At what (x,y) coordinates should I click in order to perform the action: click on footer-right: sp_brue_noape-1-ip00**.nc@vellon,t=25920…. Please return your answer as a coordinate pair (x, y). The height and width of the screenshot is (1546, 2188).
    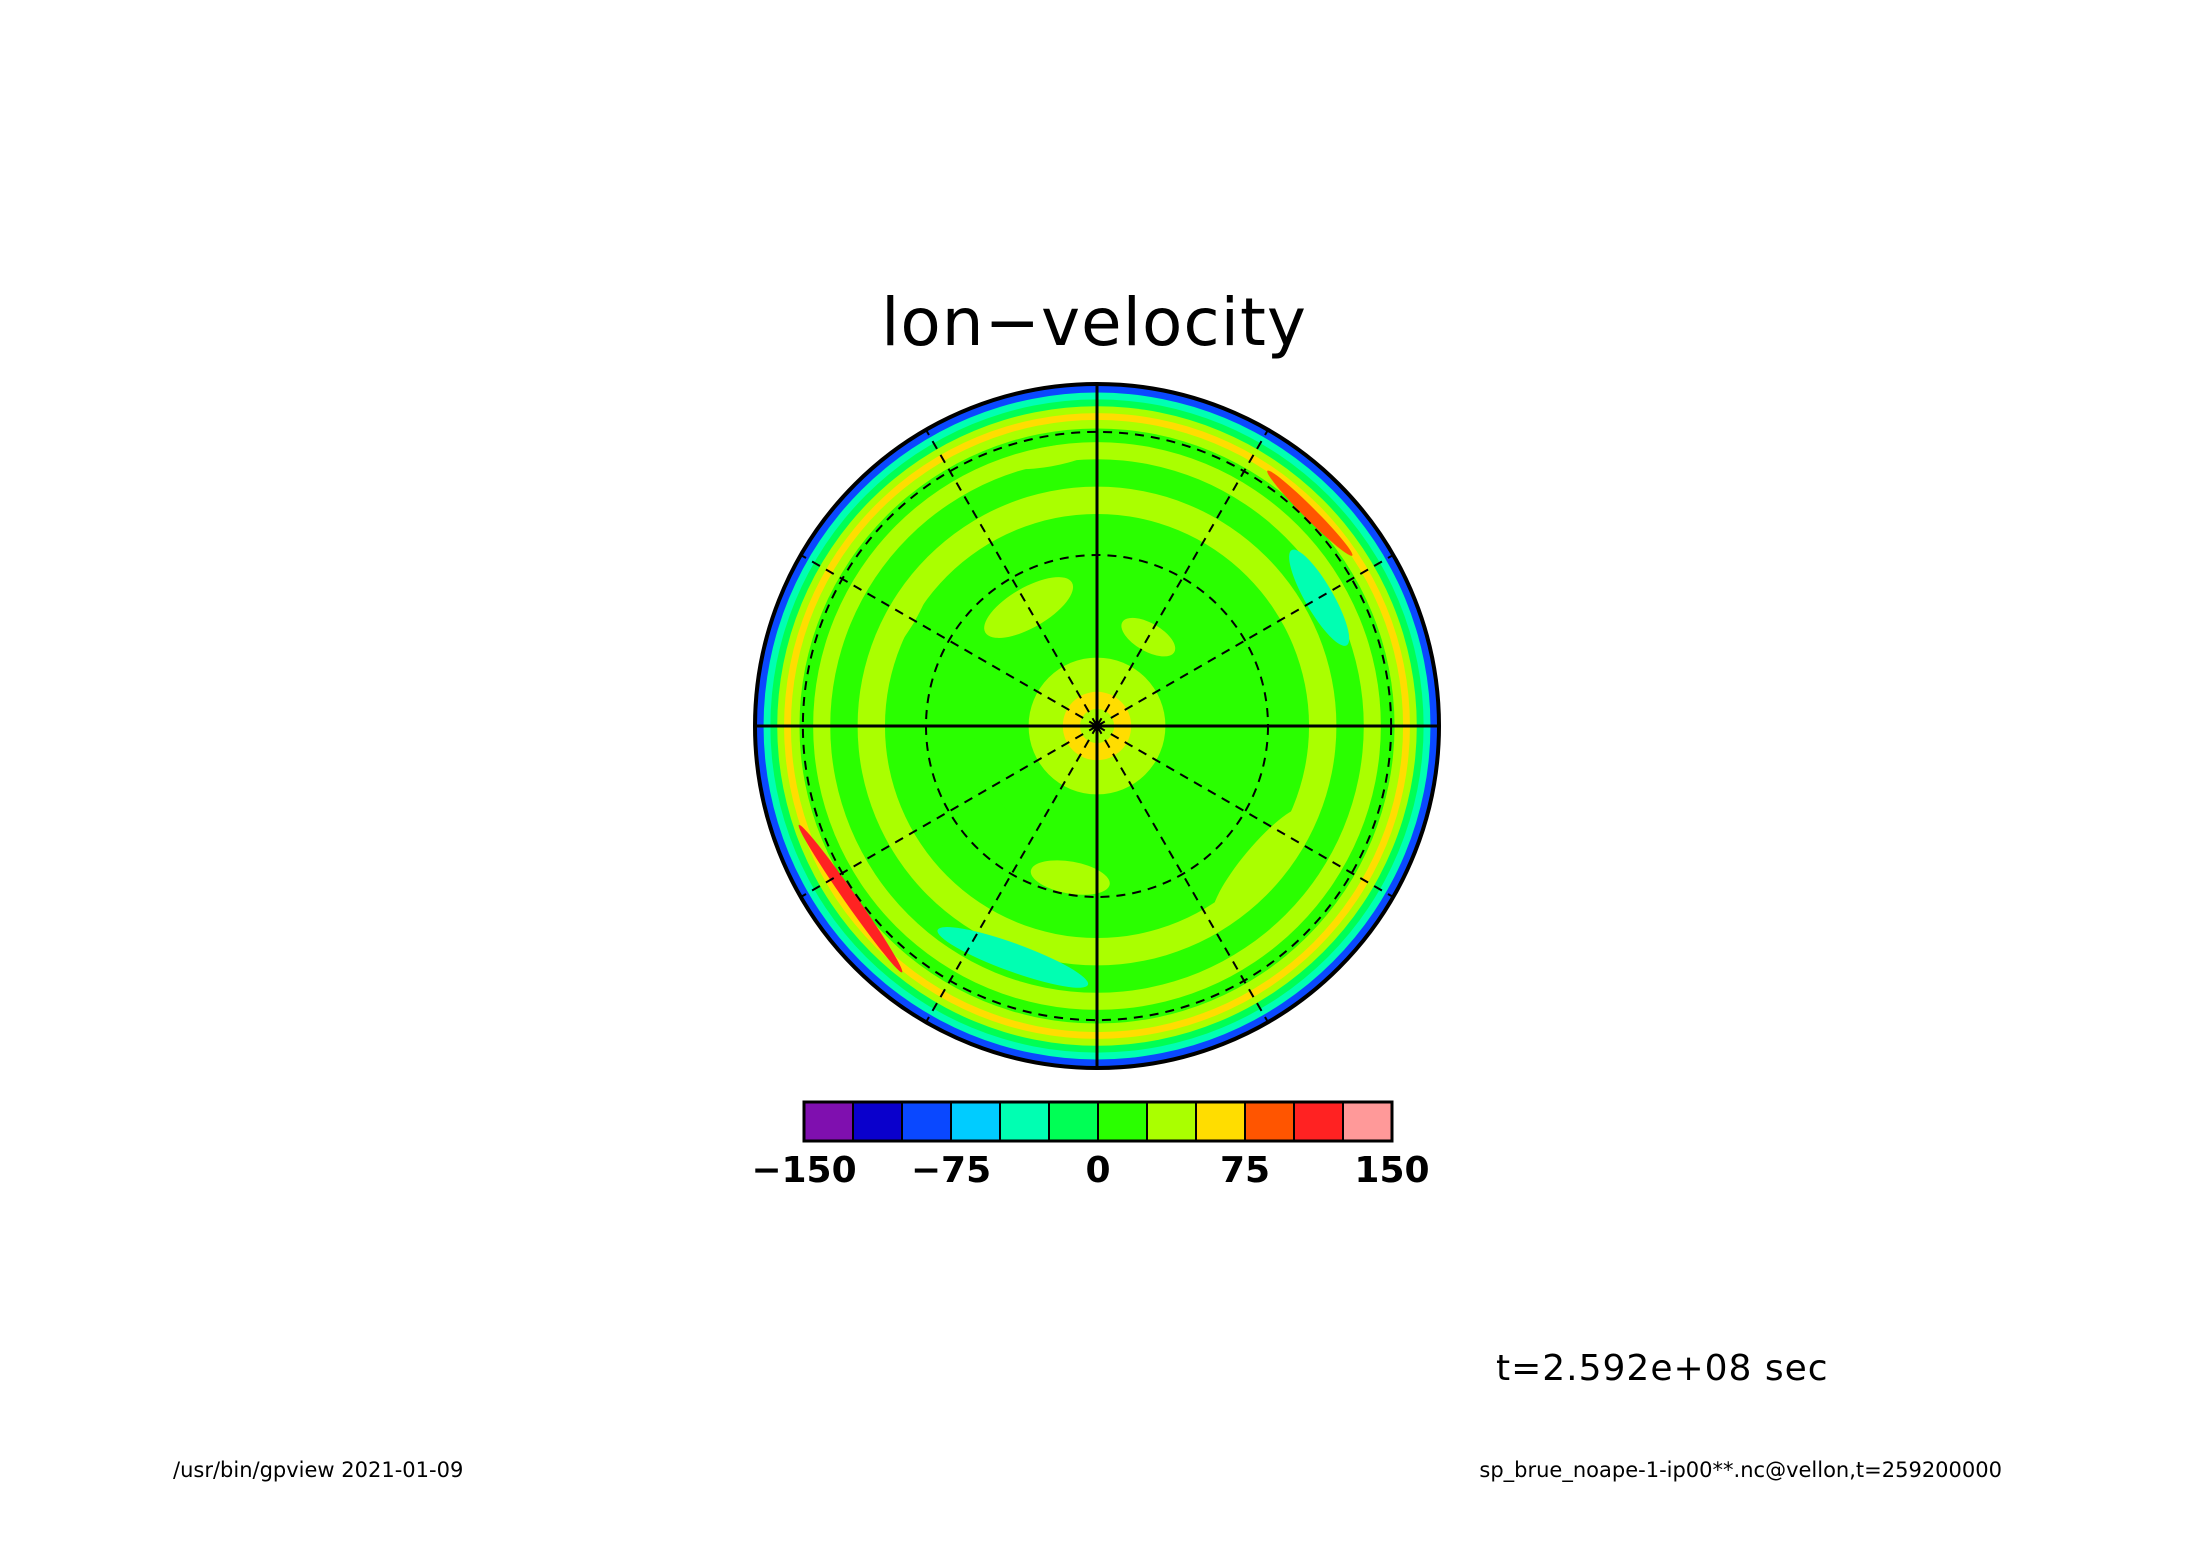
    Looking at the image, I should click on (1740, 1470).